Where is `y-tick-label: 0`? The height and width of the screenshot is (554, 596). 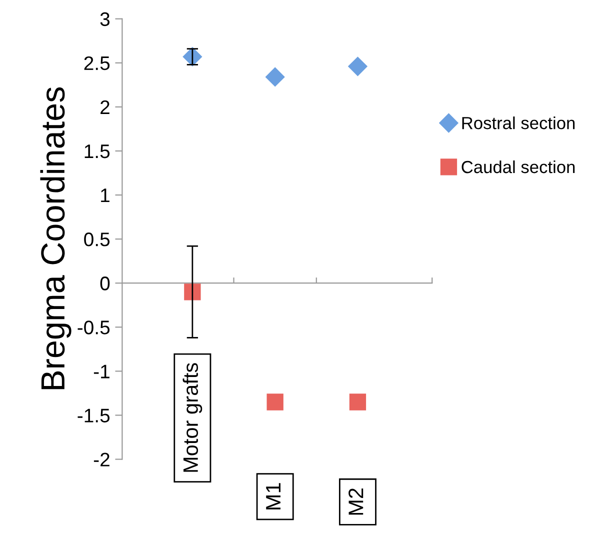 y-tick-label: 0 is located at coordinates (105, 283).